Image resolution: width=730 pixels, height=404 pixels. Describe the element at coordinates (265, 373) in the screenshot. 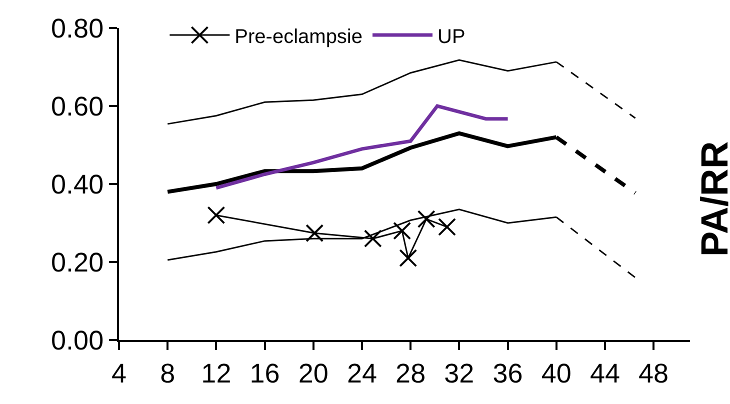

I see `x-tick-label: 16` at that location.